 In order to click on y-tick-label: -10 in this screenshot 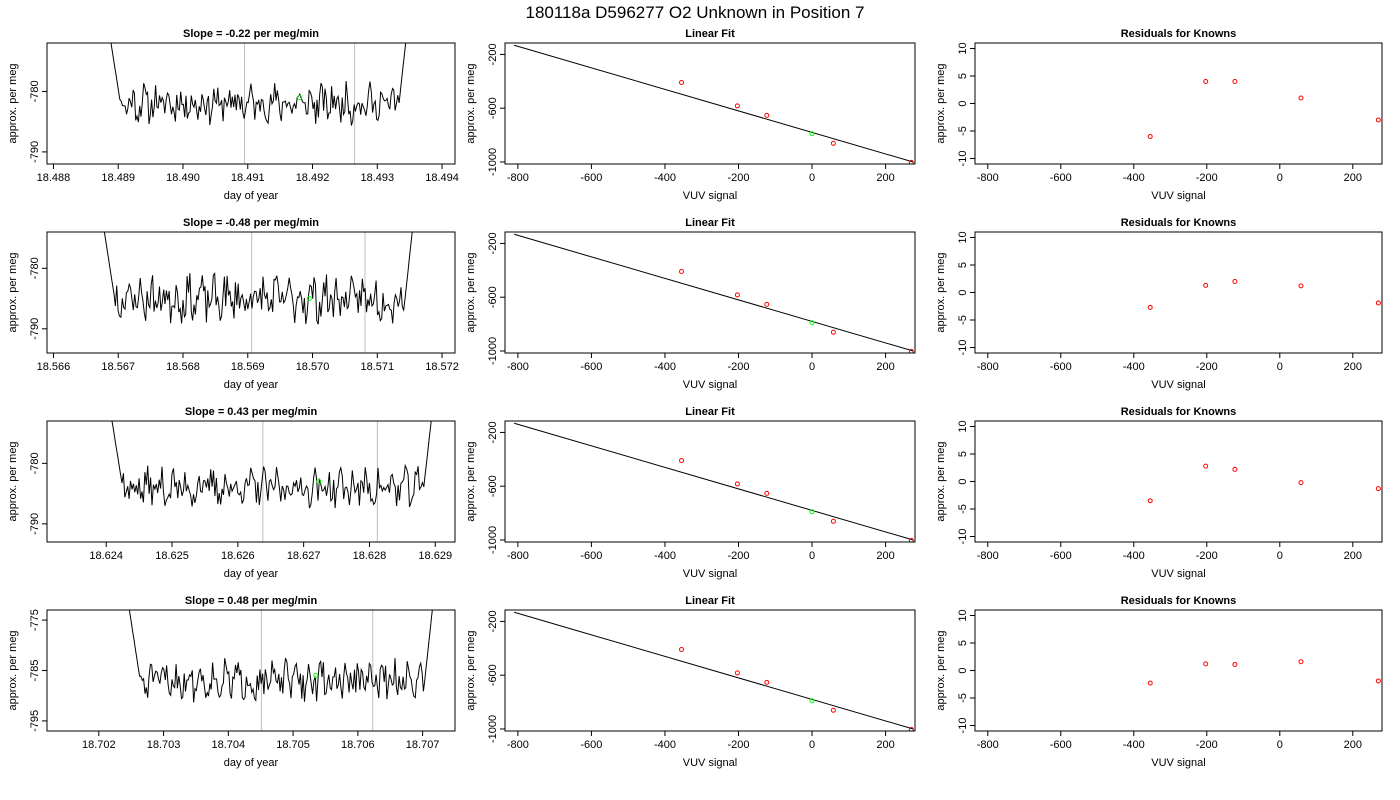, I will do `click(963, 537)`.